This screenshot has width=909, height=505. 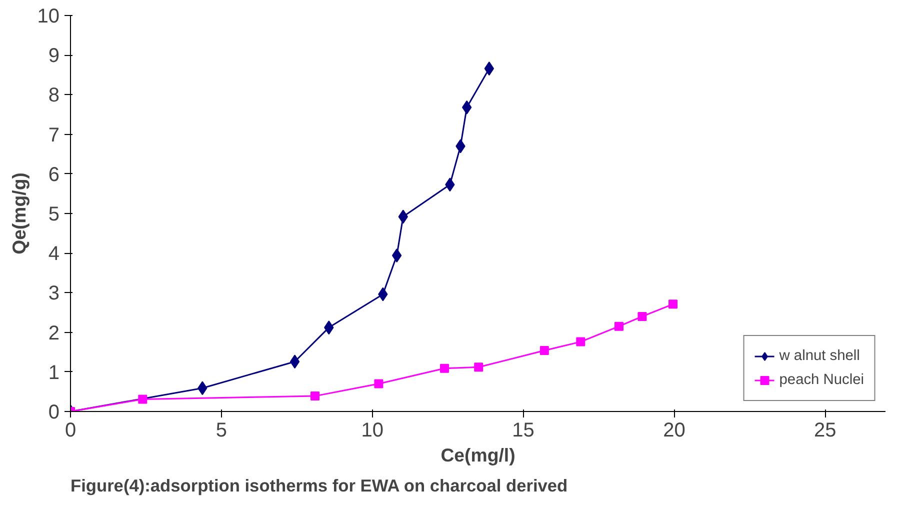 What do you see at coordinates (48, 17) in the screenshot?
I see `y-tick-label: 10` at bounding box center [48, 17].